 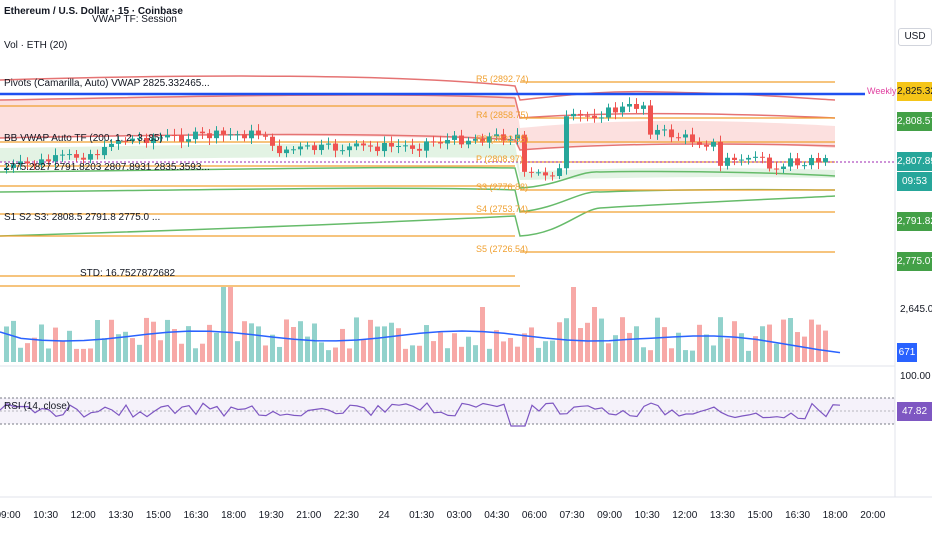 What do you see at coordinates (83, 138) in the screenshot?
I see `vwap-bands-legend: BB VWAP Auto TF (200, 1, 2, 3, 85)` at bounding box center [83, 138].